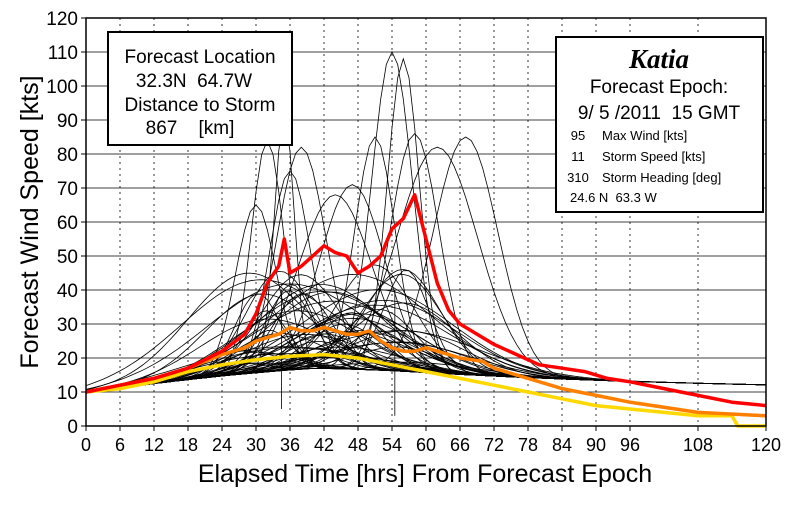 The image size is (800, 507). What do you see at coordinates (494, 445) in the screenshot?
I see `x-tick-label: 72` at bounding box center [494, 445].